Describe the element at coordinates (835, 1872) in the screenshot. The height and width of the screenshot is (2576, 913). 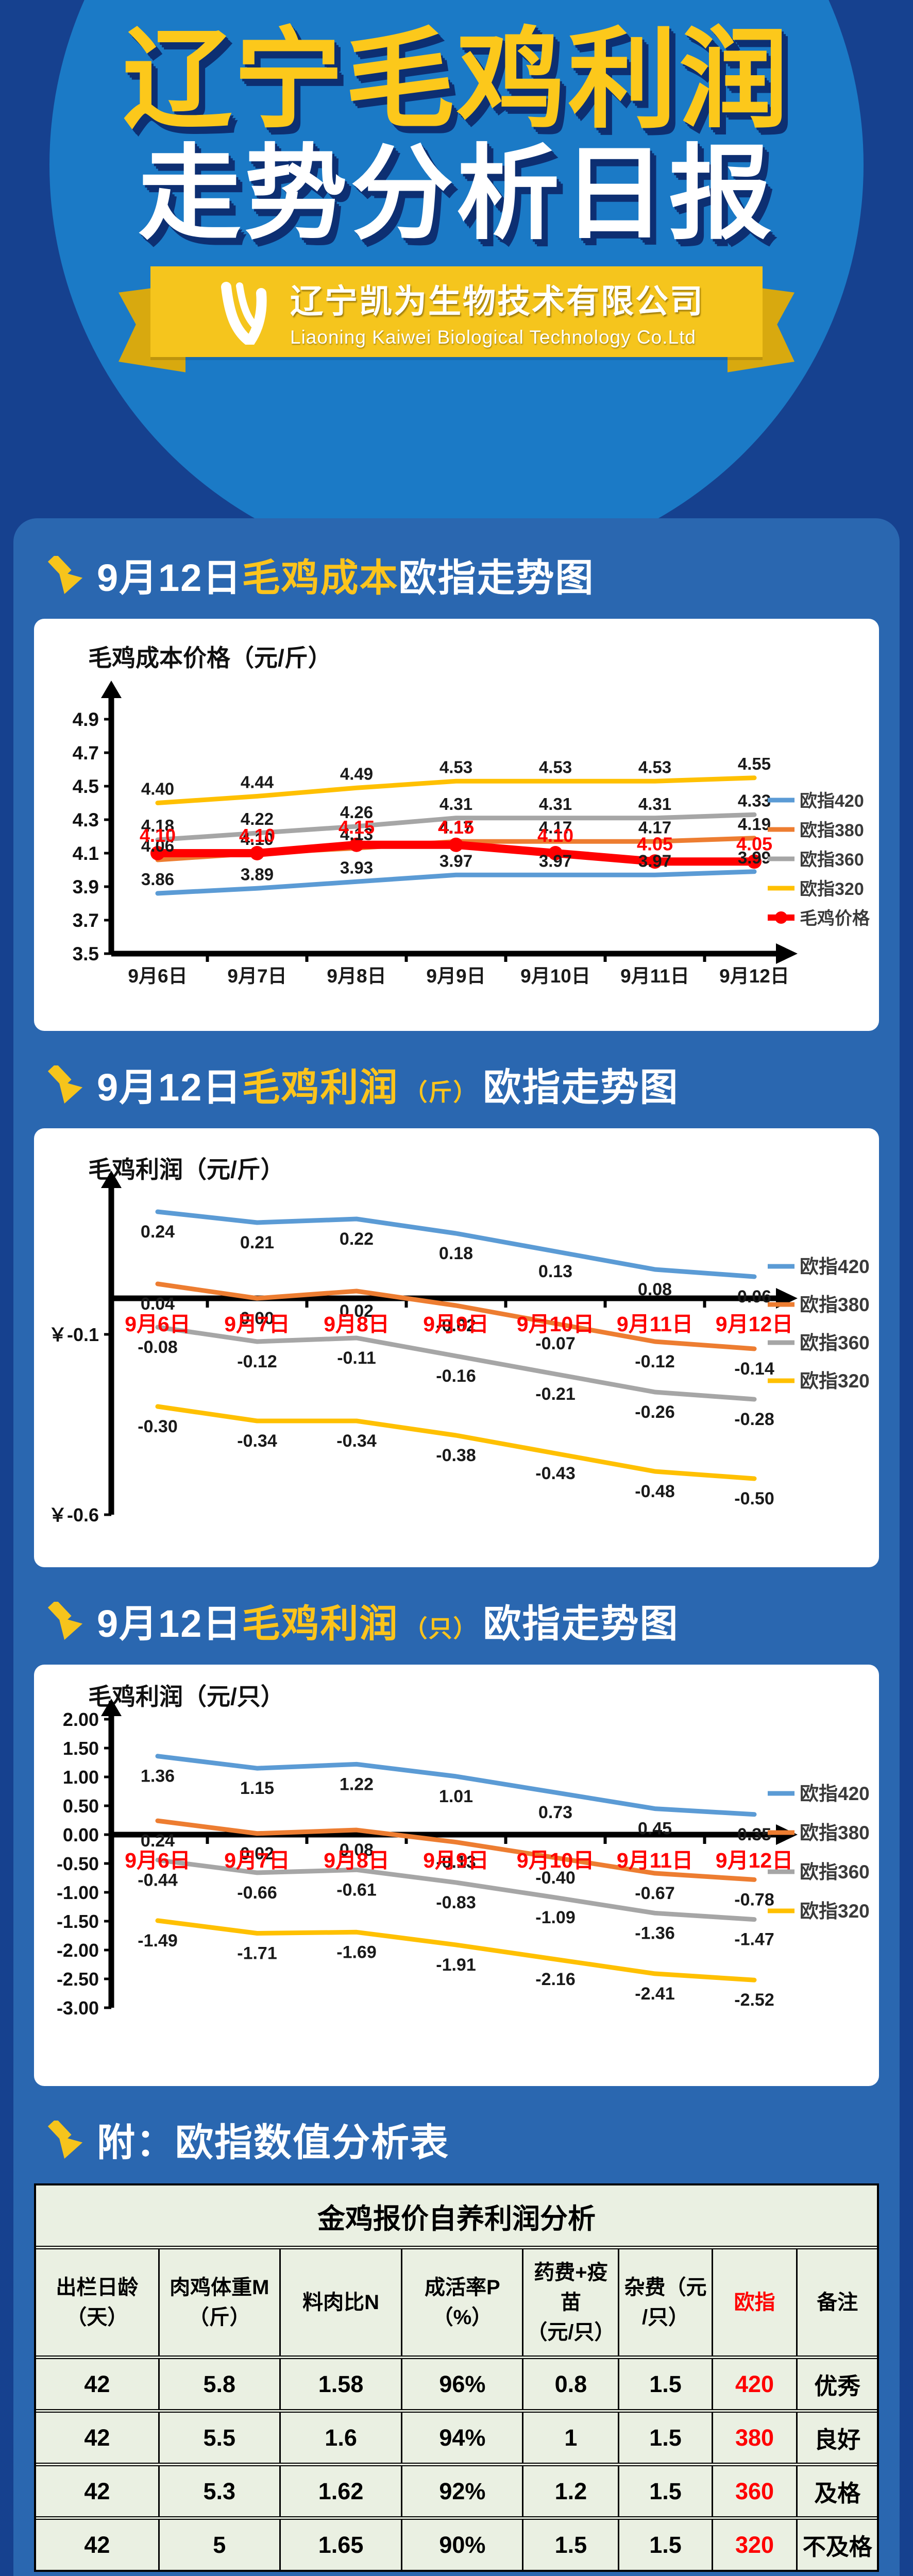
I see `legend-label: 欧指360` at that location.